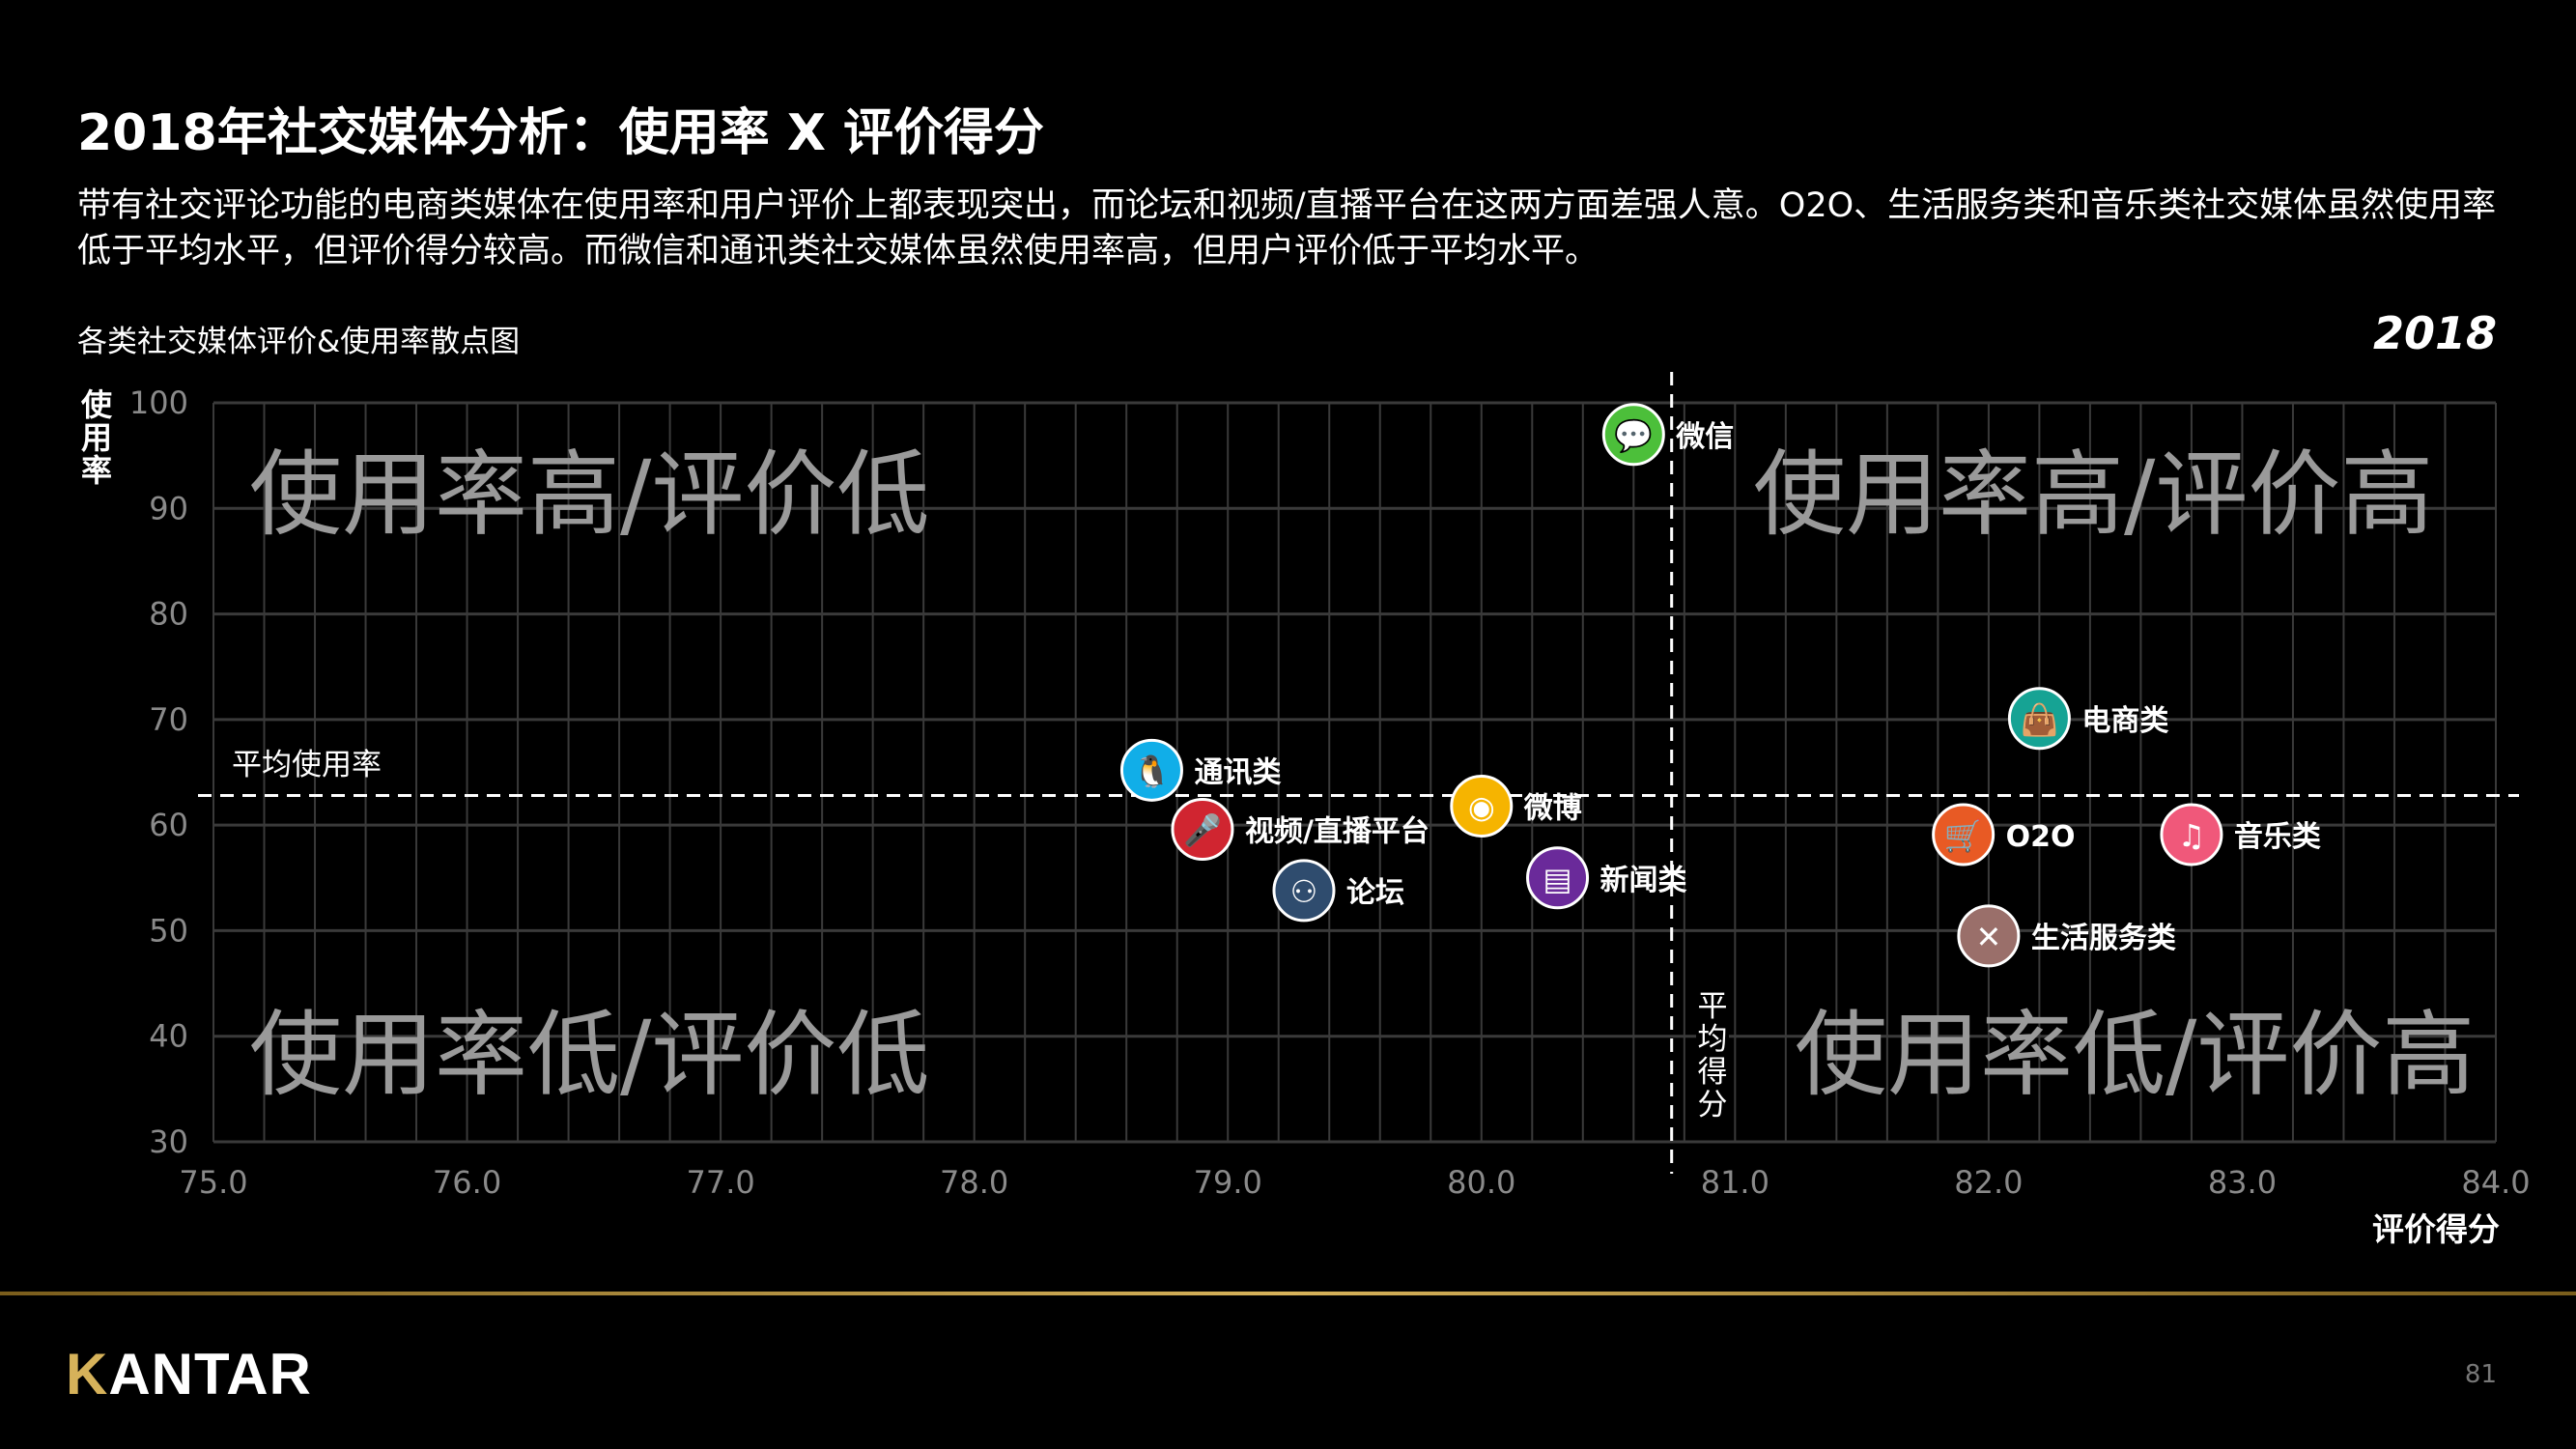  What do you see at coordinates (2124, 721) in the screenshot?
I see `data-label: 电商类` at bounding box center [2124, 721].